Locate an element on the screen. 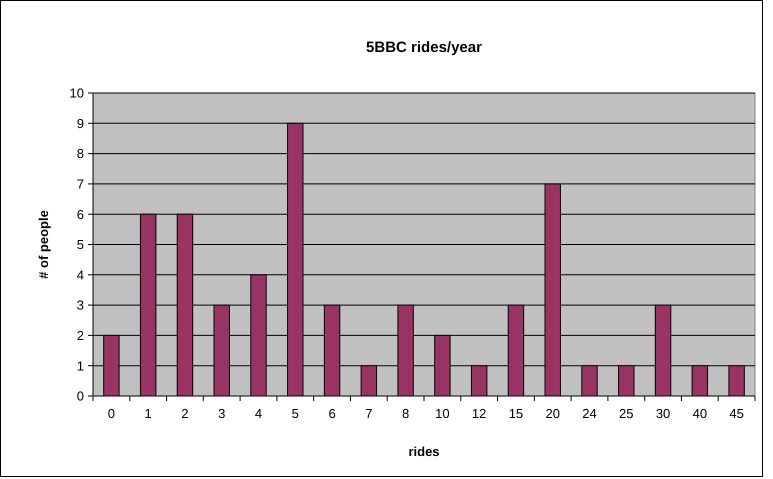 This screenshot has width=773, height=479. x-tick-label: 6 is located at coordinates (332, 413).